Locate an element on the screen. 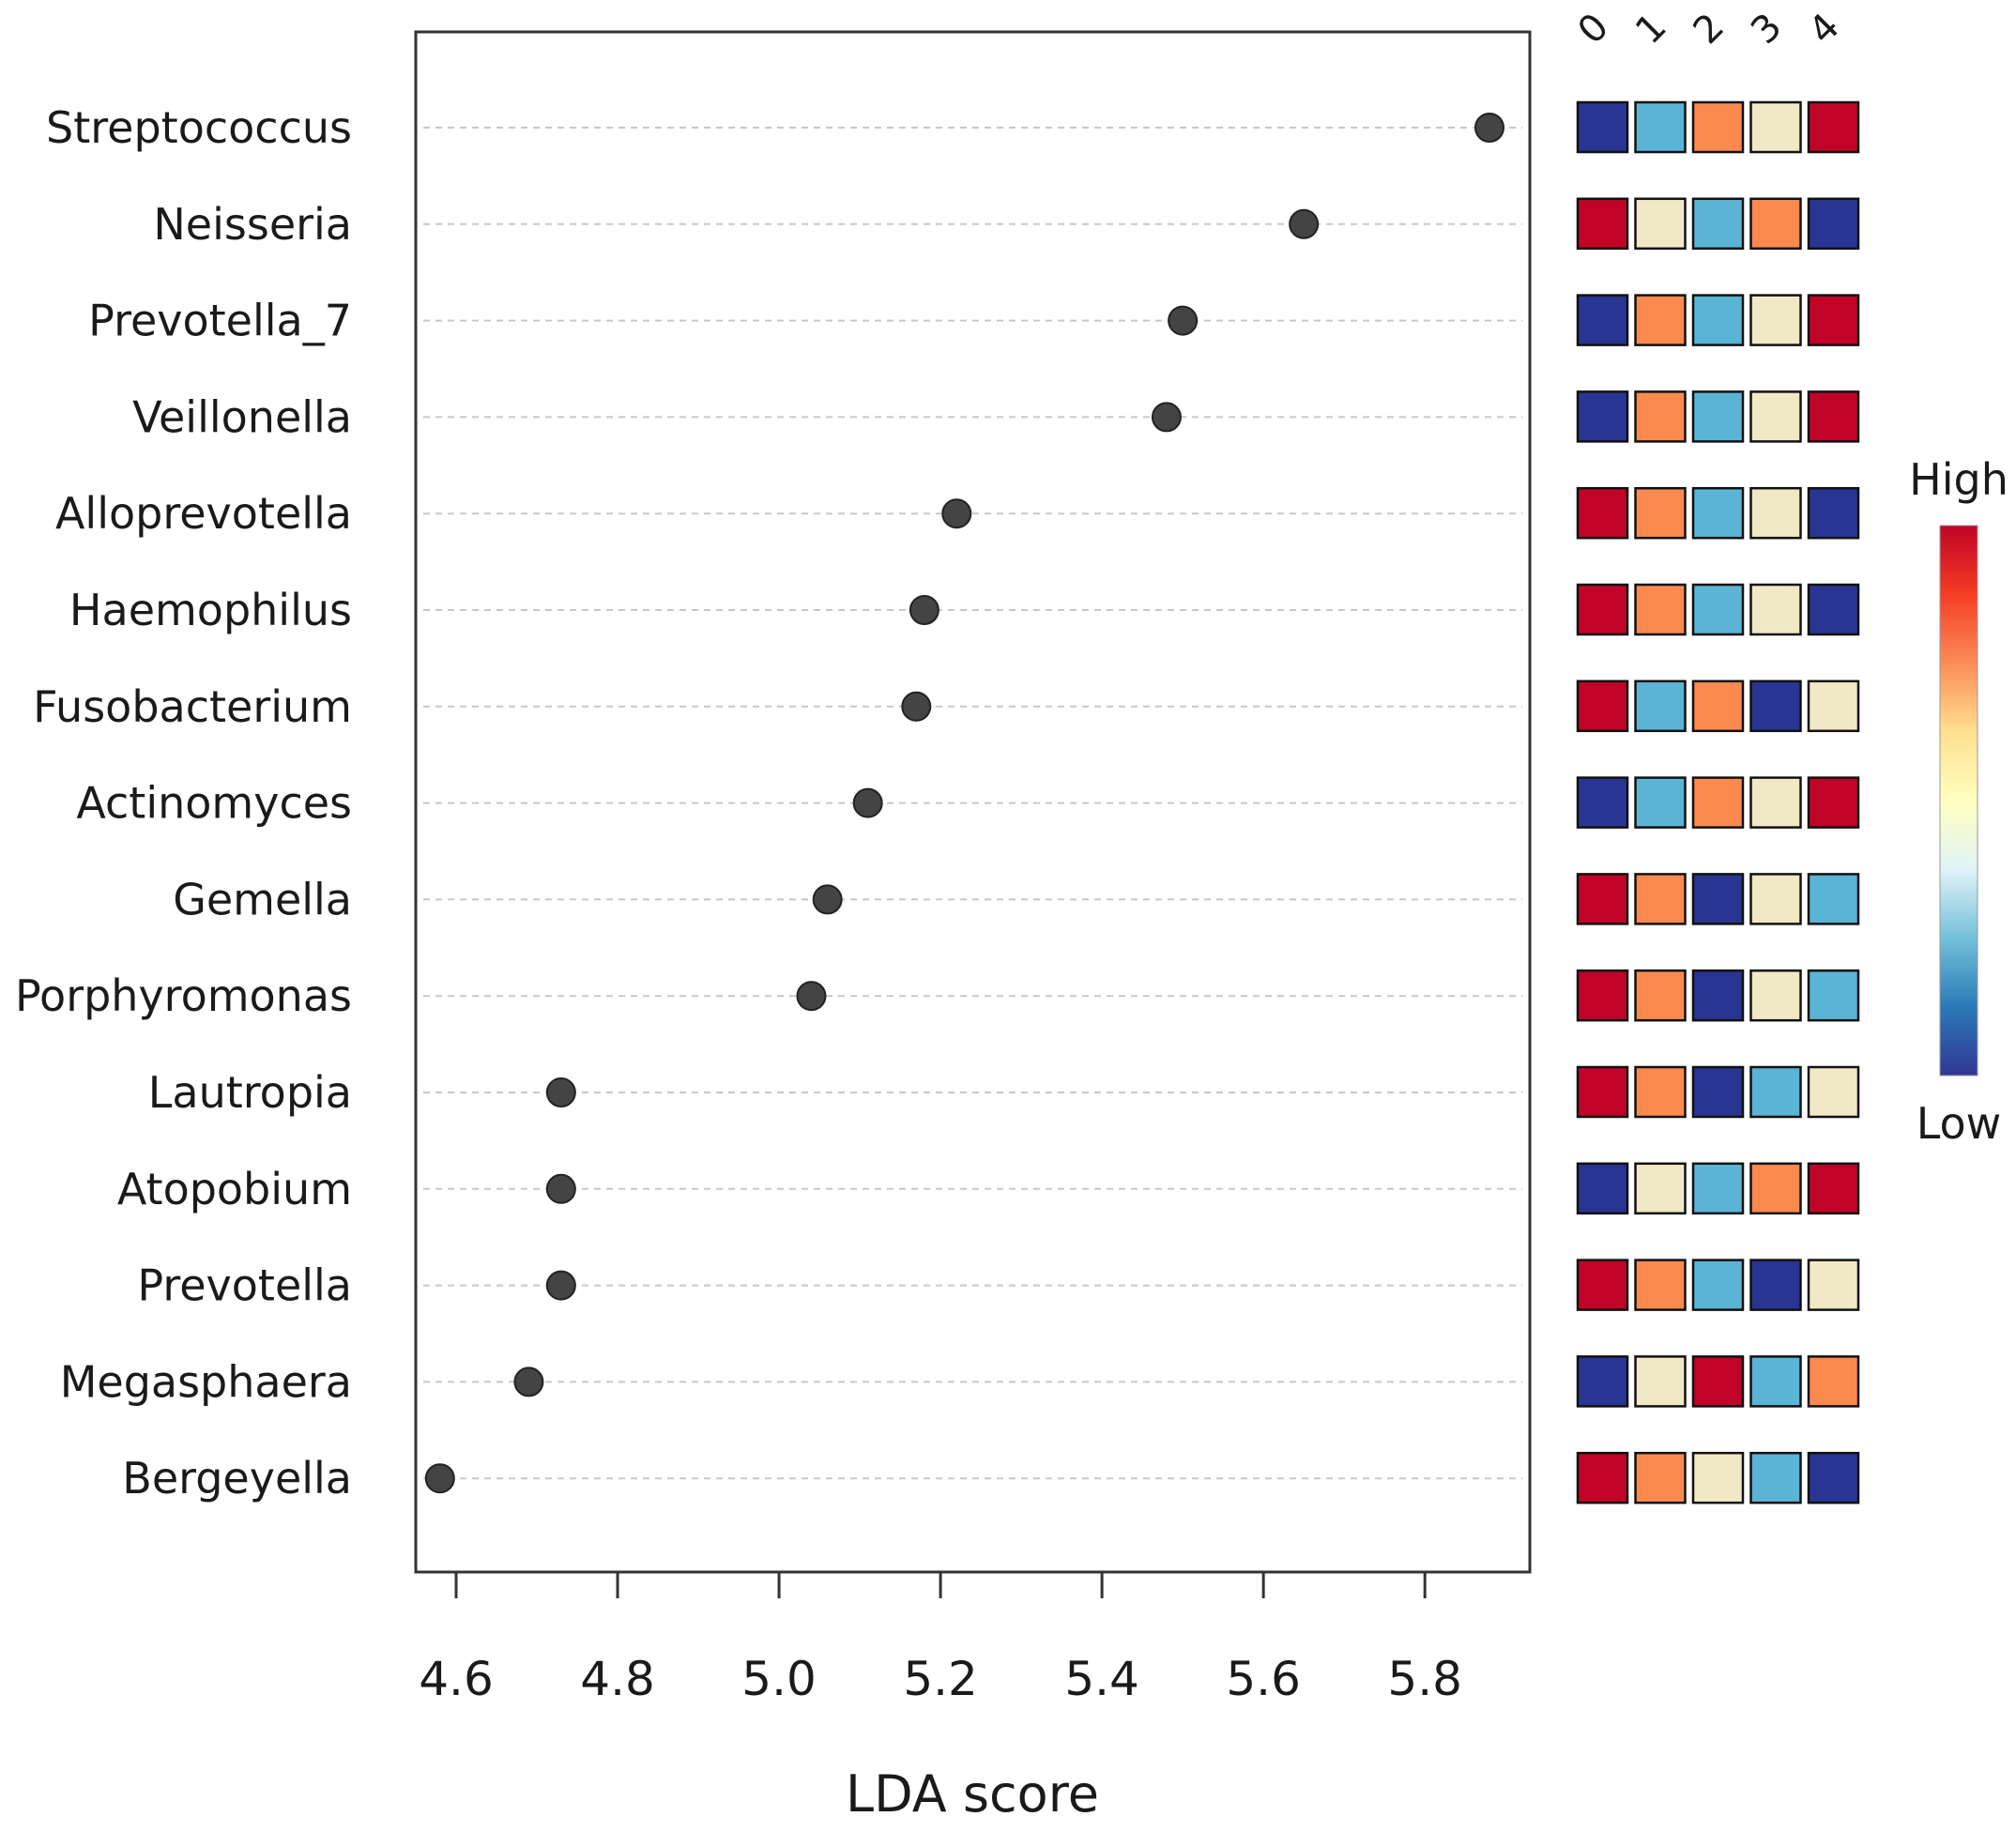 The image size is (2016, 1832). group-label: 4 is located at coordinates (1825, 30).